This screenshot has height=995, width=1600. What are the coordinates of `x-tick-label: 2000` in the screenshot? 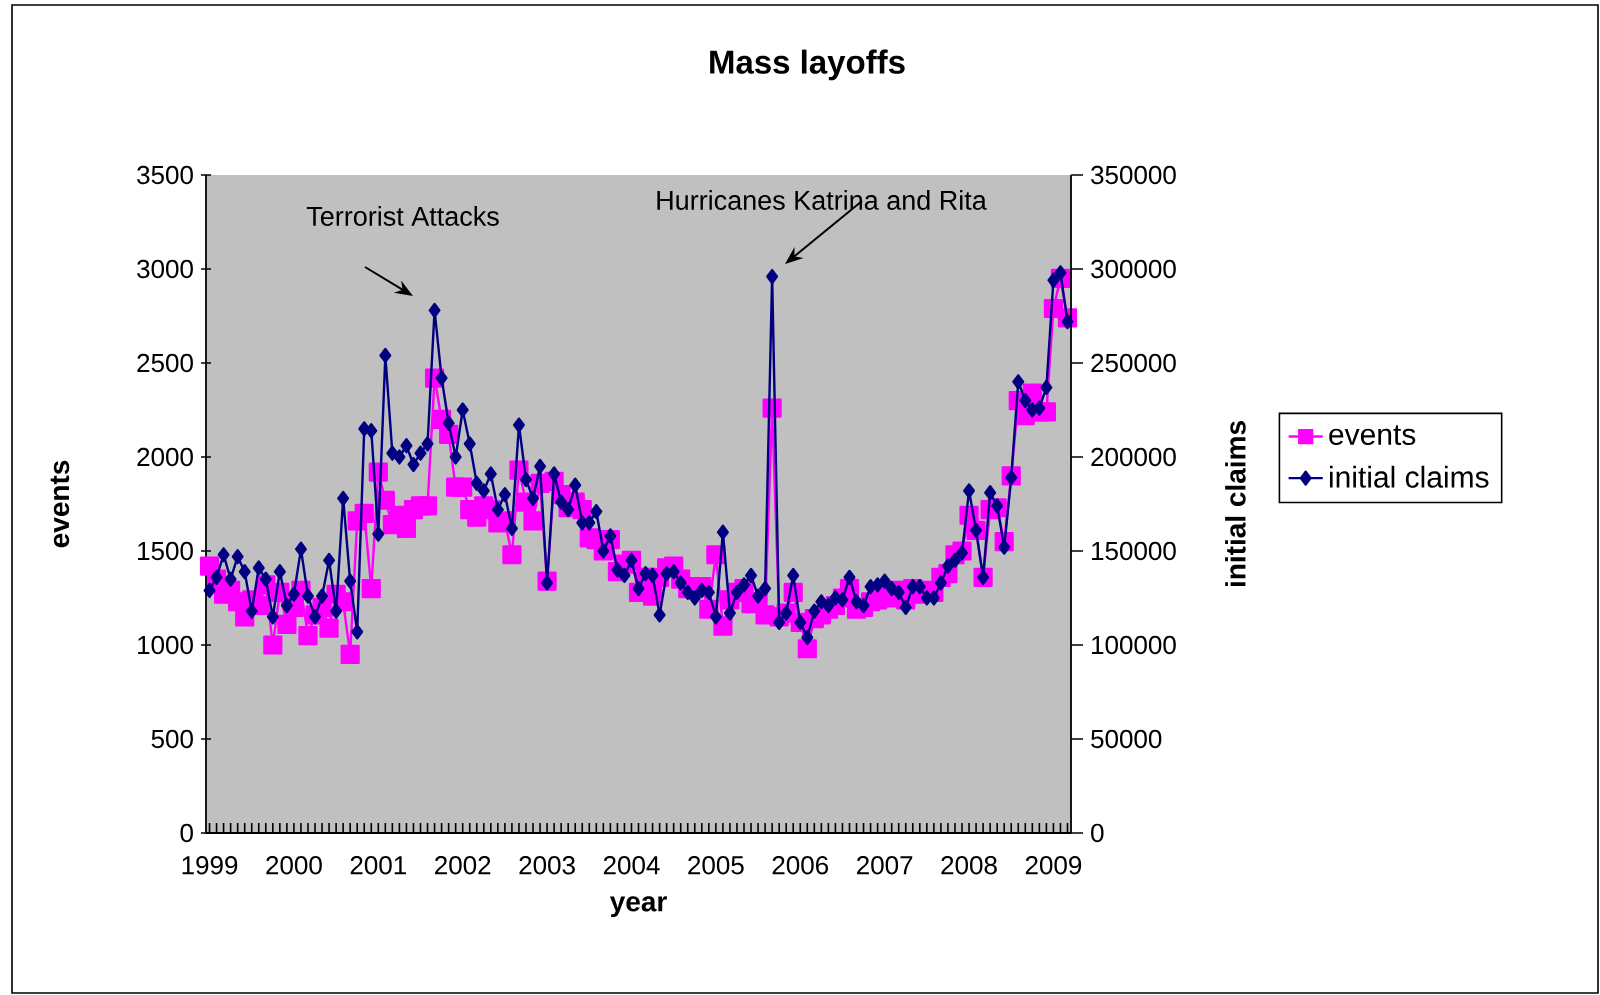 It's located at (294, 865).